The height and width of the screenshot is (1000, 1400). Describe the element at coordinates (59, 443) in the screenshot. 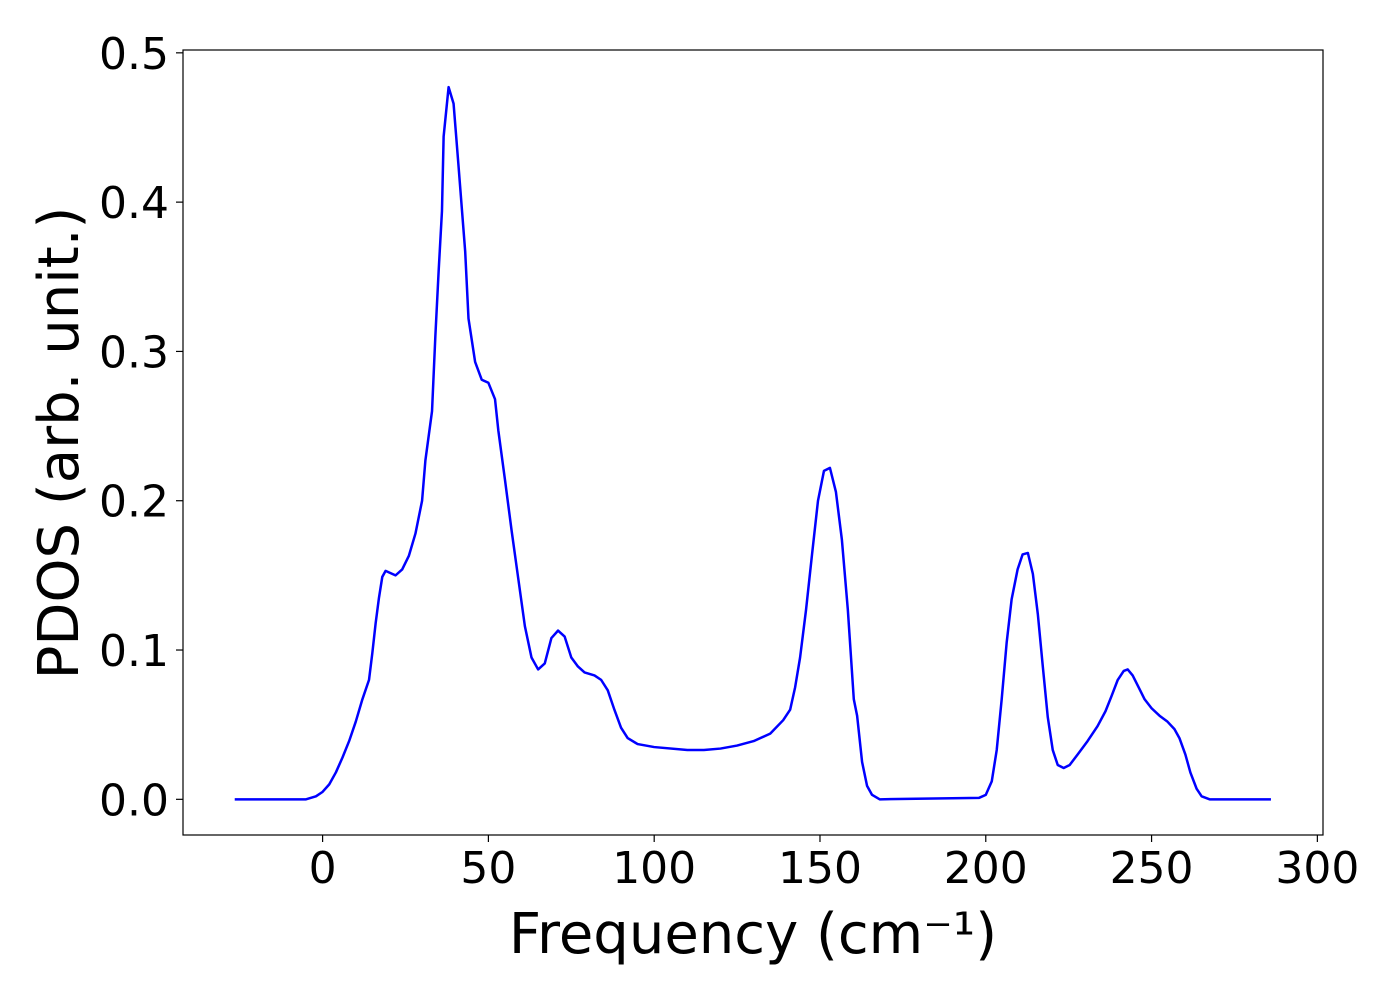

I see `y-axis-label: PDOS (arb. unit.)` at that location.